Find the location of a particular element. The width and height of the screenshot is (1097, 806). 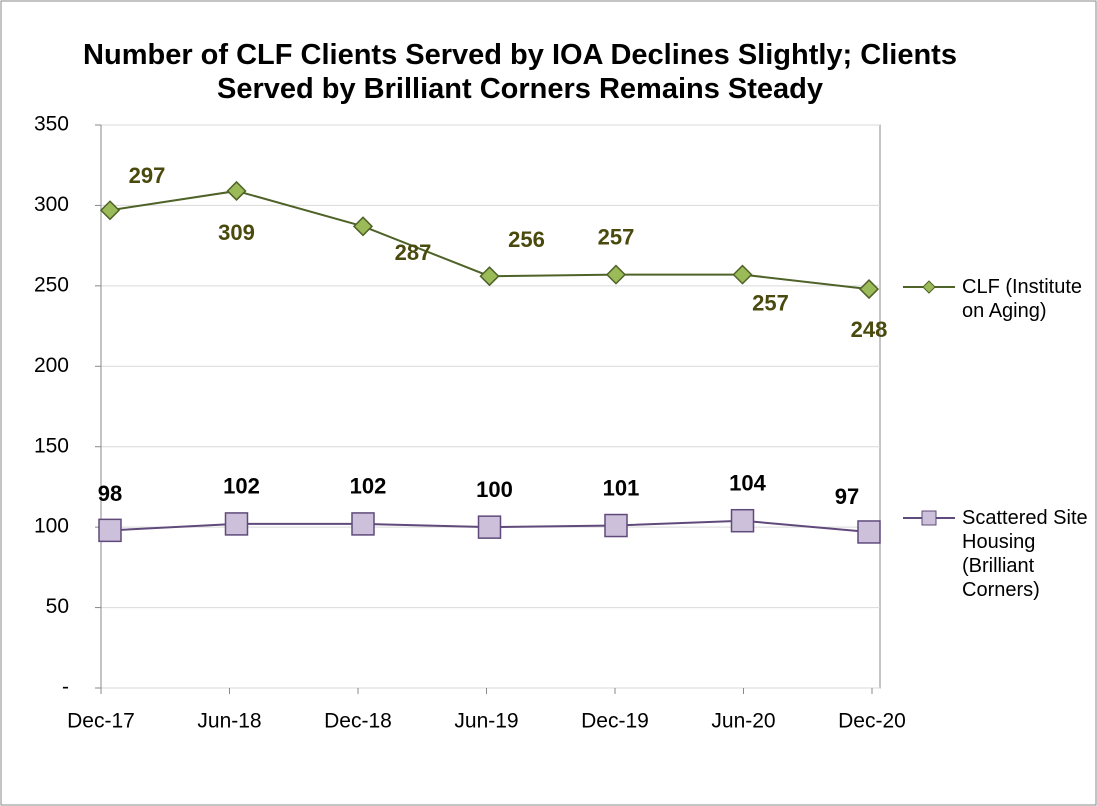

x-tick-label: Jun-18 is located at coordinates (229, 721).